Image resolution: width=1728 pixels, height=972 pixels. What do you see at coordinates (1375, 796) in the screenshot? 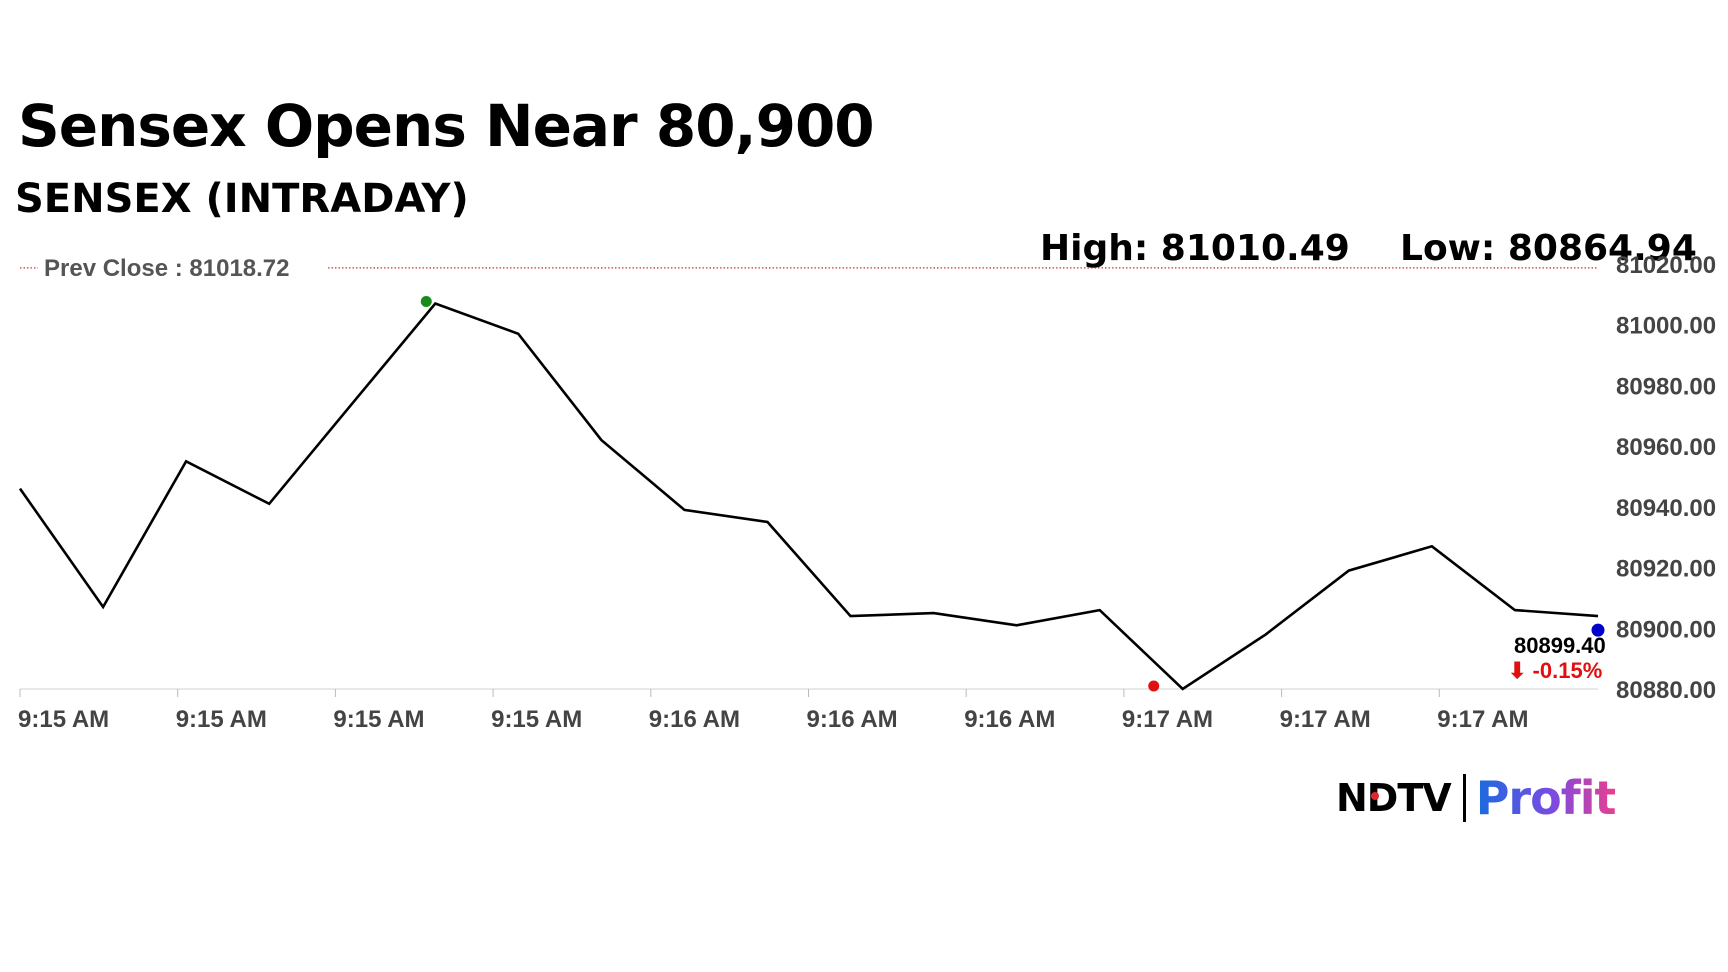
I see `logo-dot` at bounding box center [1375, 796].